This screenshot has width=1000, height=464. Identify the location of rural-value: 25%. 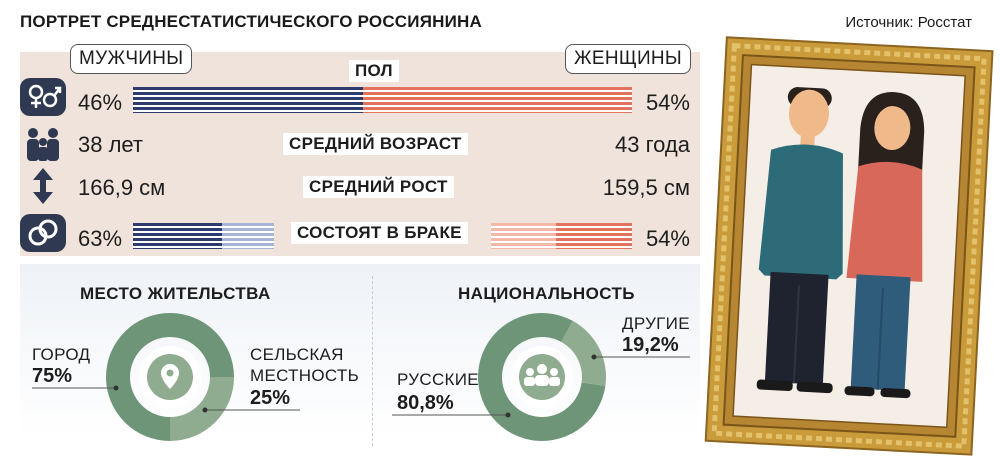
(270, 398).